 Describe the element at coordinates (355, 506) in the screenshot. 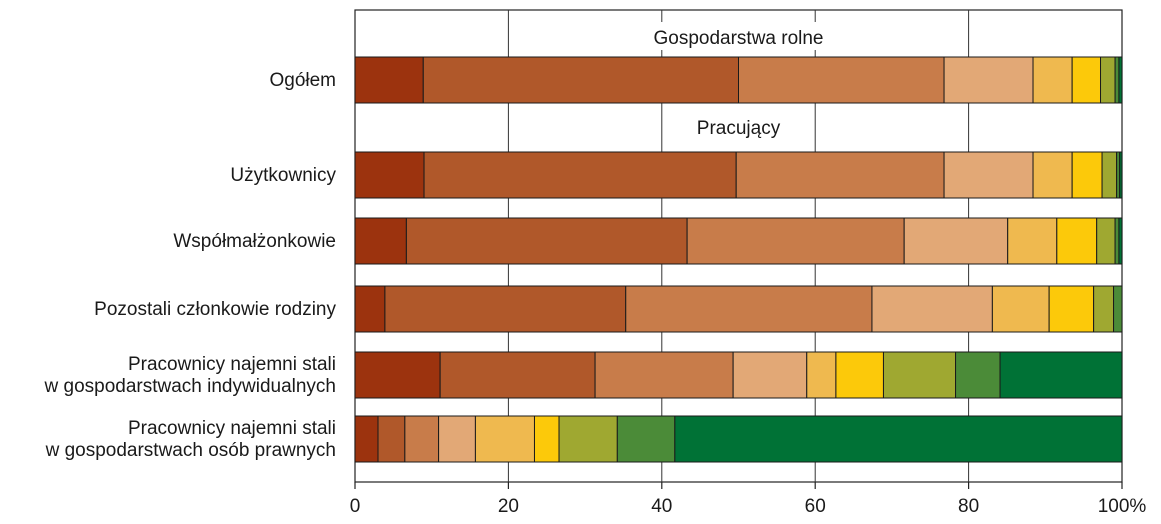

I see `x-tick-label: 0` at that location.